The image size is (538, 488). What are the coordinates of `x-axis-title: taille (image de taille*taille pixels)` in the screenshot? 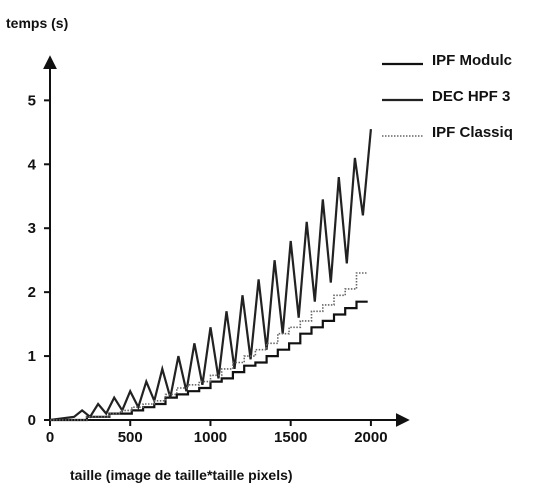 It's located at (181, 475).